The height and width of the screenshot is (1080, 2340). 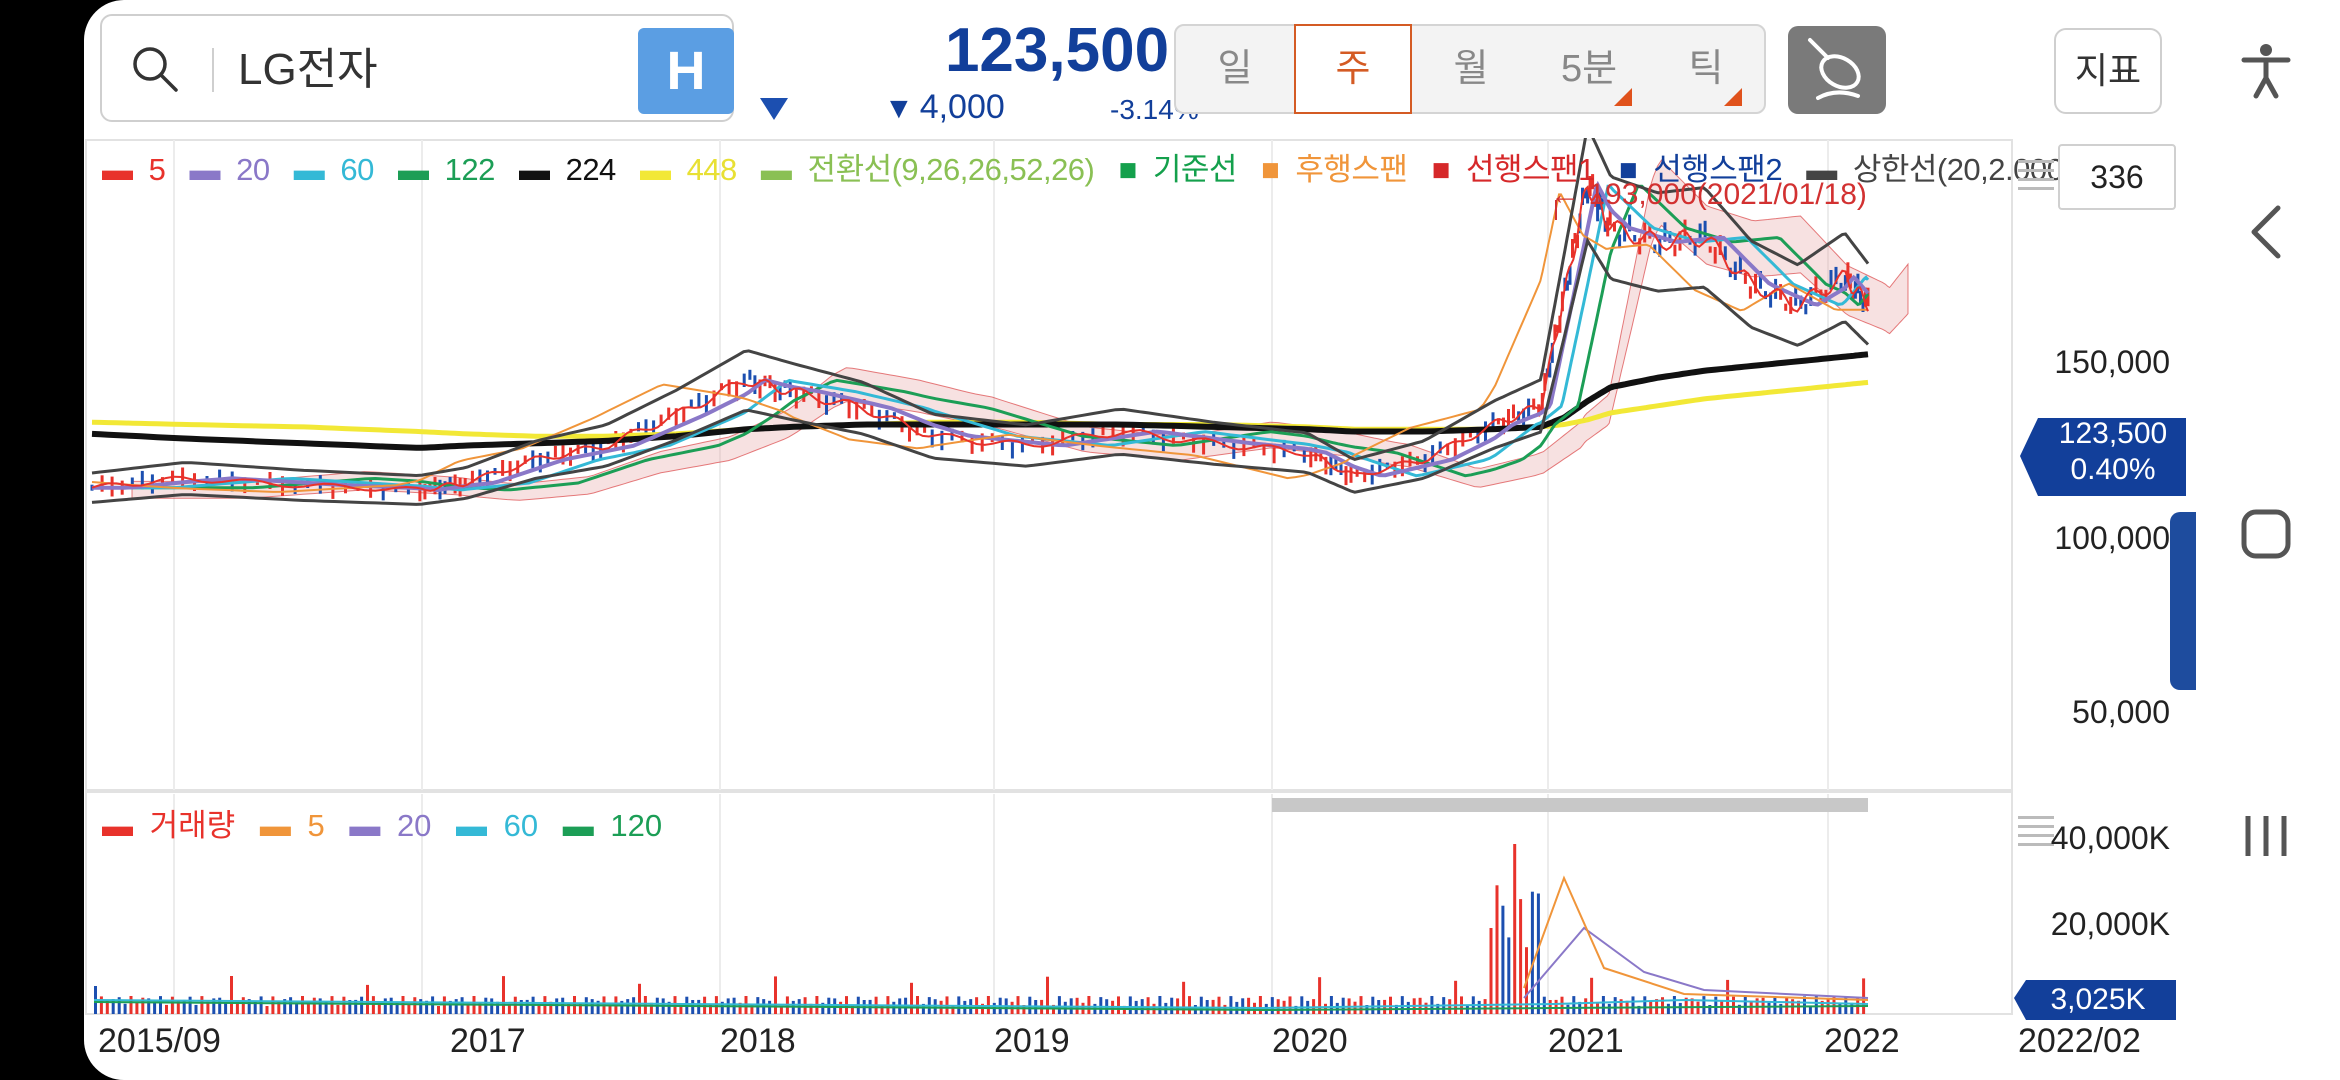 I want to click on period-week: 주, so click(x=1353, y=69).